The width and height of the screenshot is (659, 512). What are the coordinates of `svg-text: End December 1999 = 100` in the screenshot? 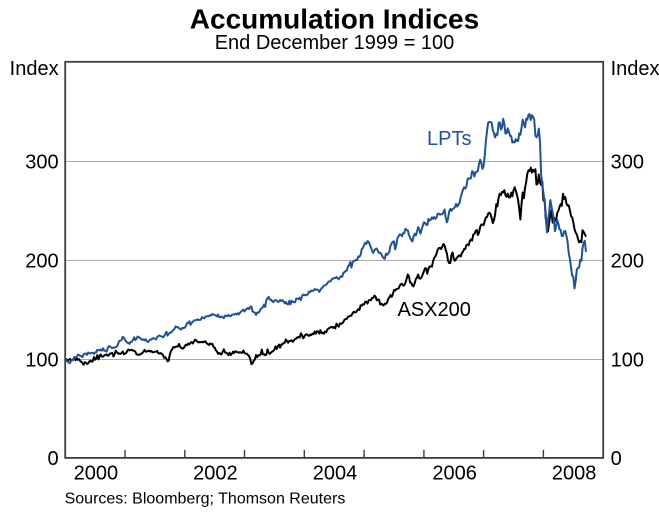 It's located at (335, 43).